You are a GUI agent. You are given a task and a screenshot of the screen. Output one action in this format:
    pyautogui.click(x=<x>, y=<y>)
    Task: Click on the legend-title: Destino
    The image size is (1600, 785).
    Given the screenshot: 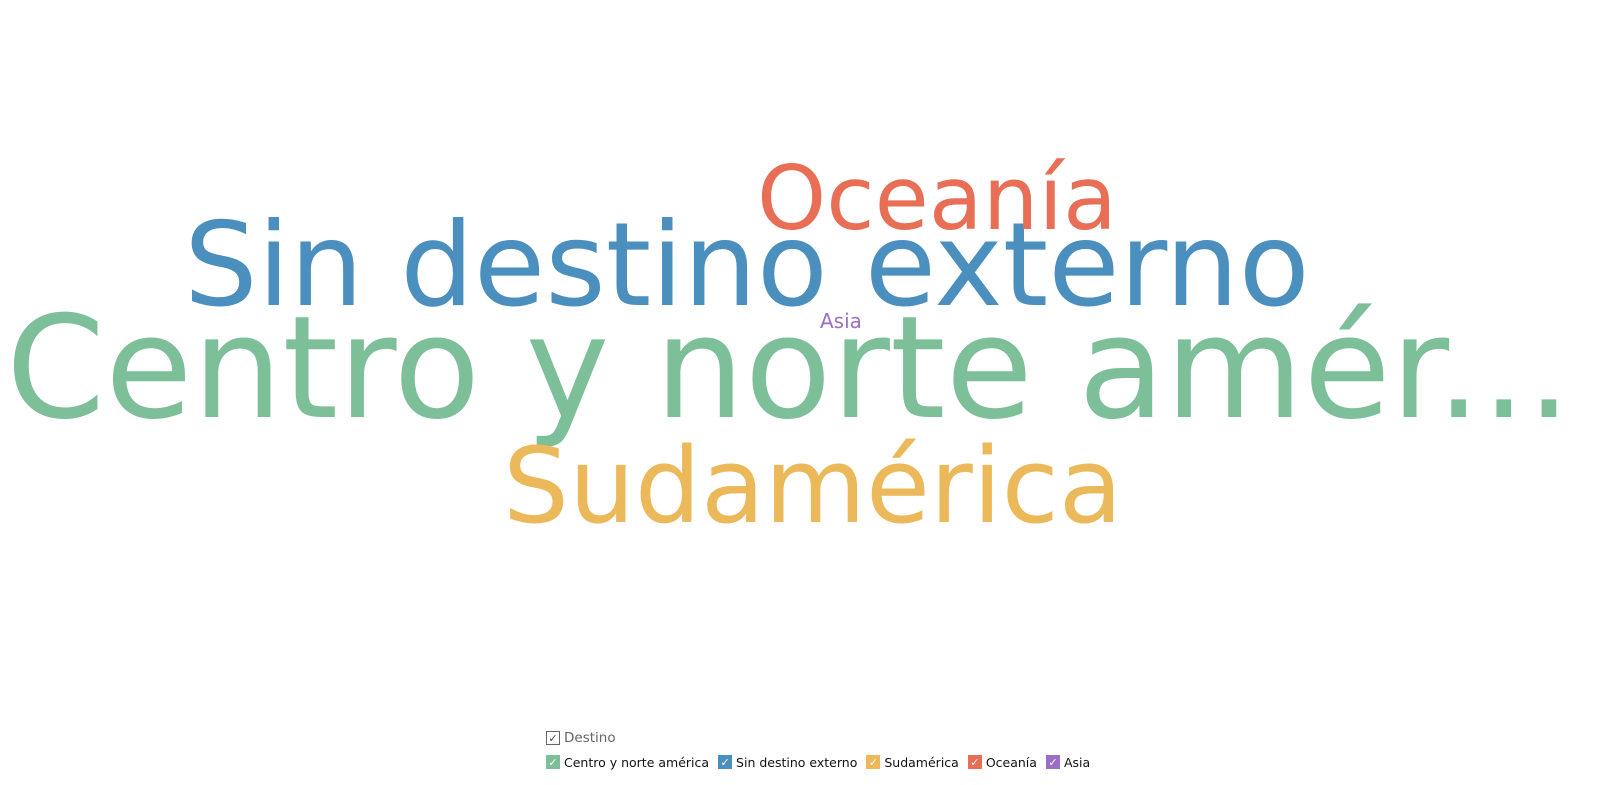 What is the action you would take?
    pyautogui.click(x=590, y=738)
    